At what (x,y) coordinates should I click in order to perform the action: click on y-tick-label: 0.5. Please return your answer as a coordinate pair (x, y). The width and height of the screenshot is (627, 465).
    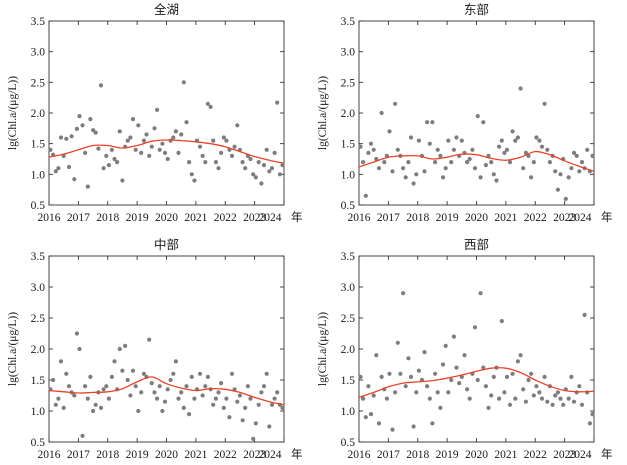
    Looking at the image, I should click on (348, 206).